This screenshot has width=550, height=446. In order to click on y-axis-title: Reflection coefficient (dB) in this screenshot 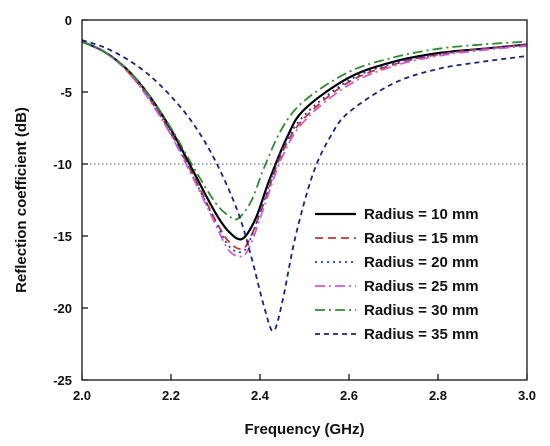, I will do `click(21, 200)`.